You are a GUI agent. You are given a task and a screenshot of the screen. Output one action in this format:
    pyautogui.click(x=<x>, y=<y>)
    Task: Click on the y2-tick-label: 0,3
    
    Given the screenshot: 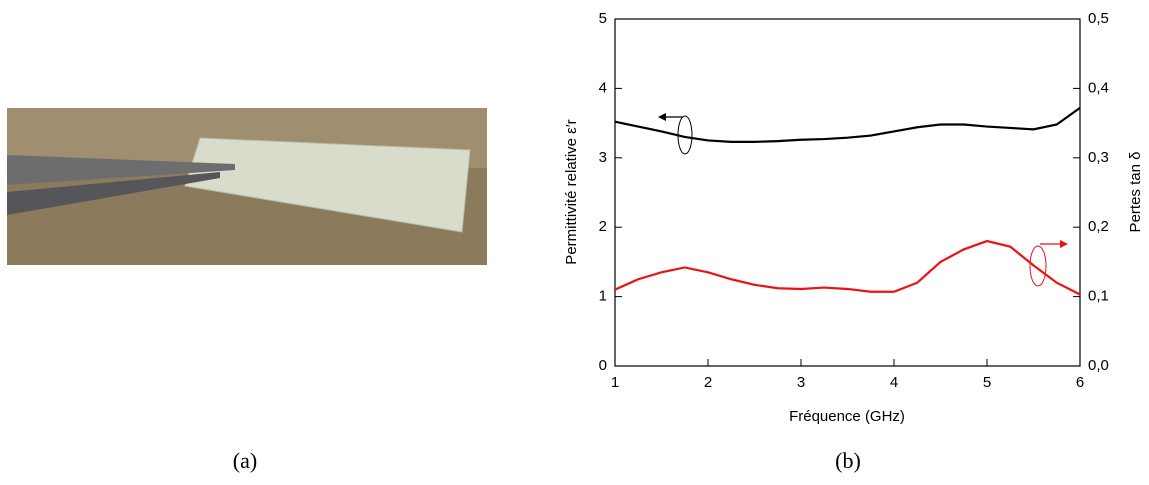 What is the action you would take?
    pyautogui.click(x=1098, y=157)
    